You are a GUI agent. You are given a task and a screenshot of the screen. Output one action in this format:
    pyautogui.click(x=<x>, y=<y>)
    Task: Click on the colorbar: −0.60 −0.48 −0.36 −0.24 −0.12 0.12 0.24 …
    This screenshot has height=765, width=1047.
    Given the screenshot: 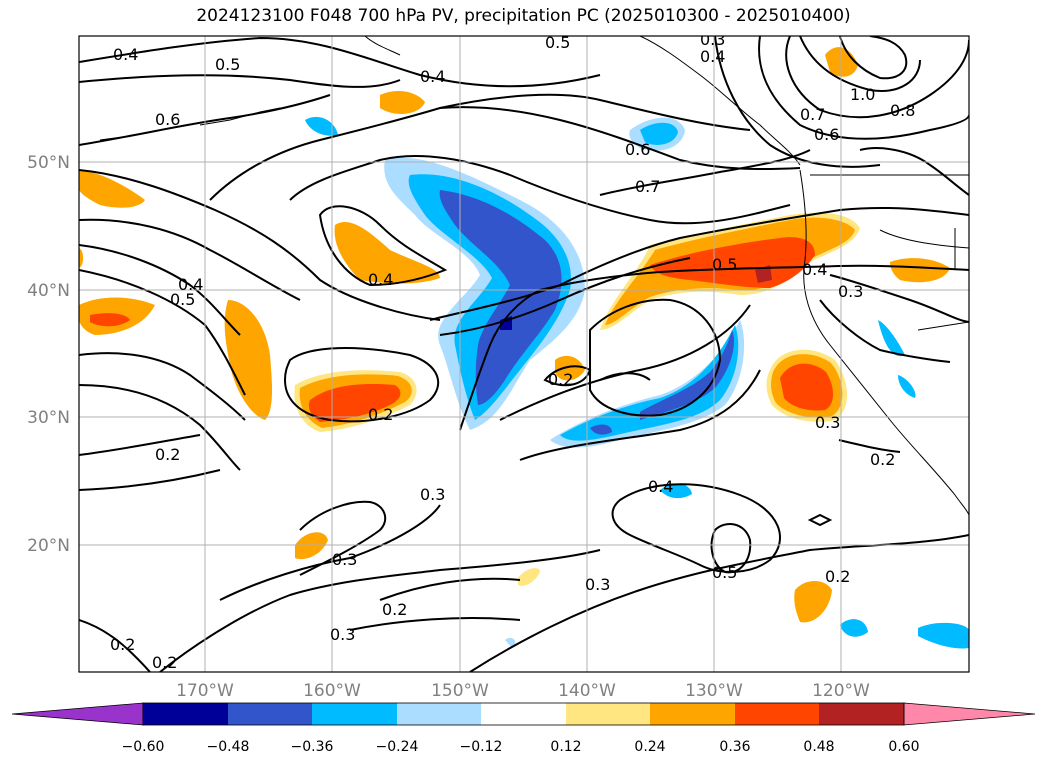 What is the action you would take?
    pyautogui.click(x=523, y=728)
    